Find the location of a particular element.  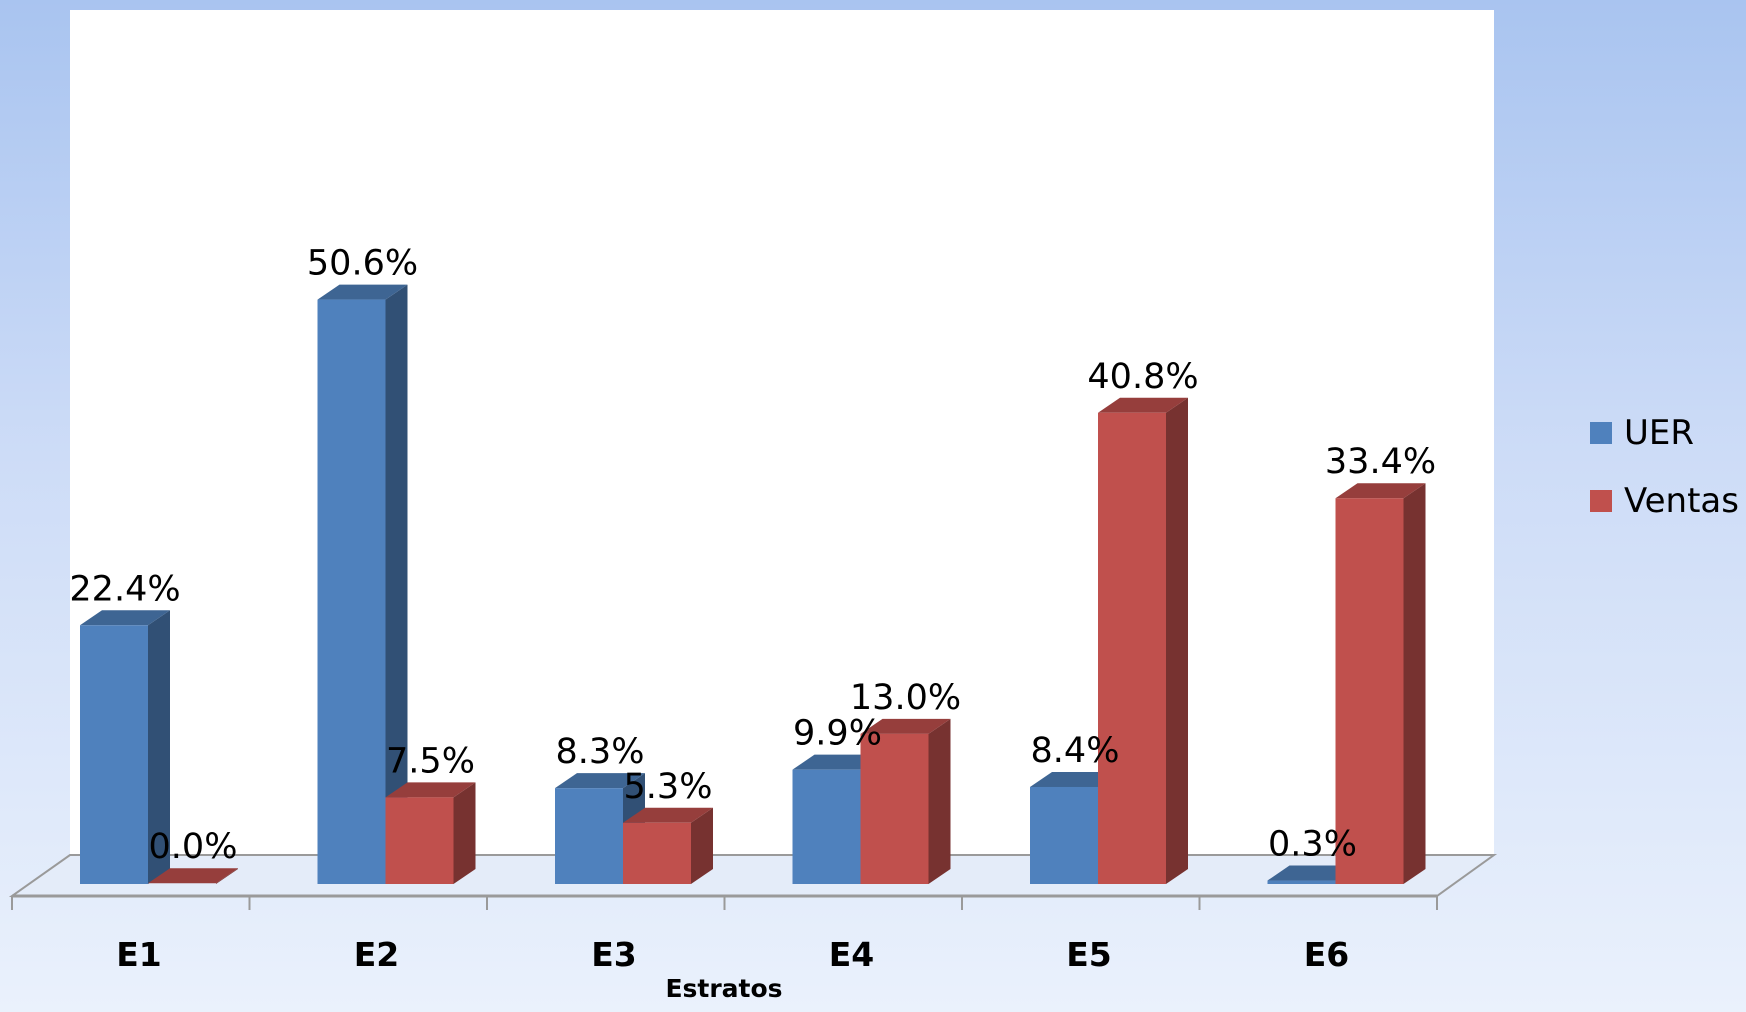

data-label-e2-uer: 50.6% is located at coordinates (362, 264).